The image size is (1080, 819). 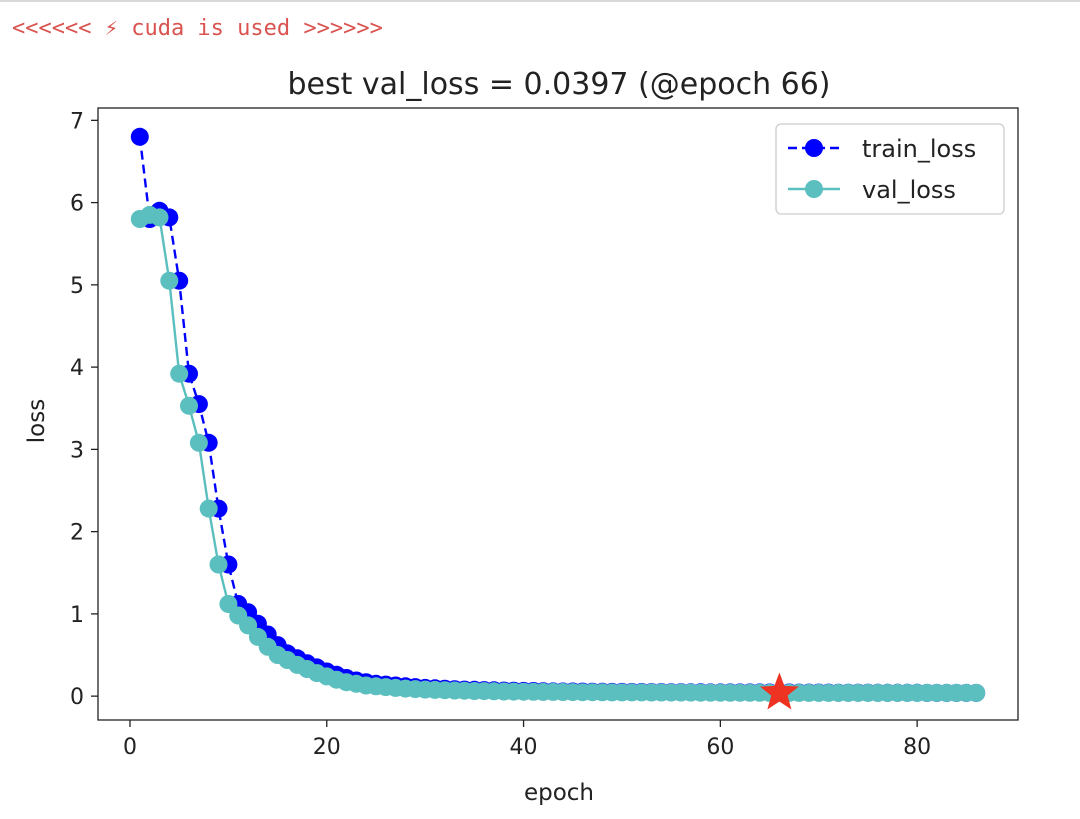 I want to click on y-tick-label: 3, so click(x=77, y=450).